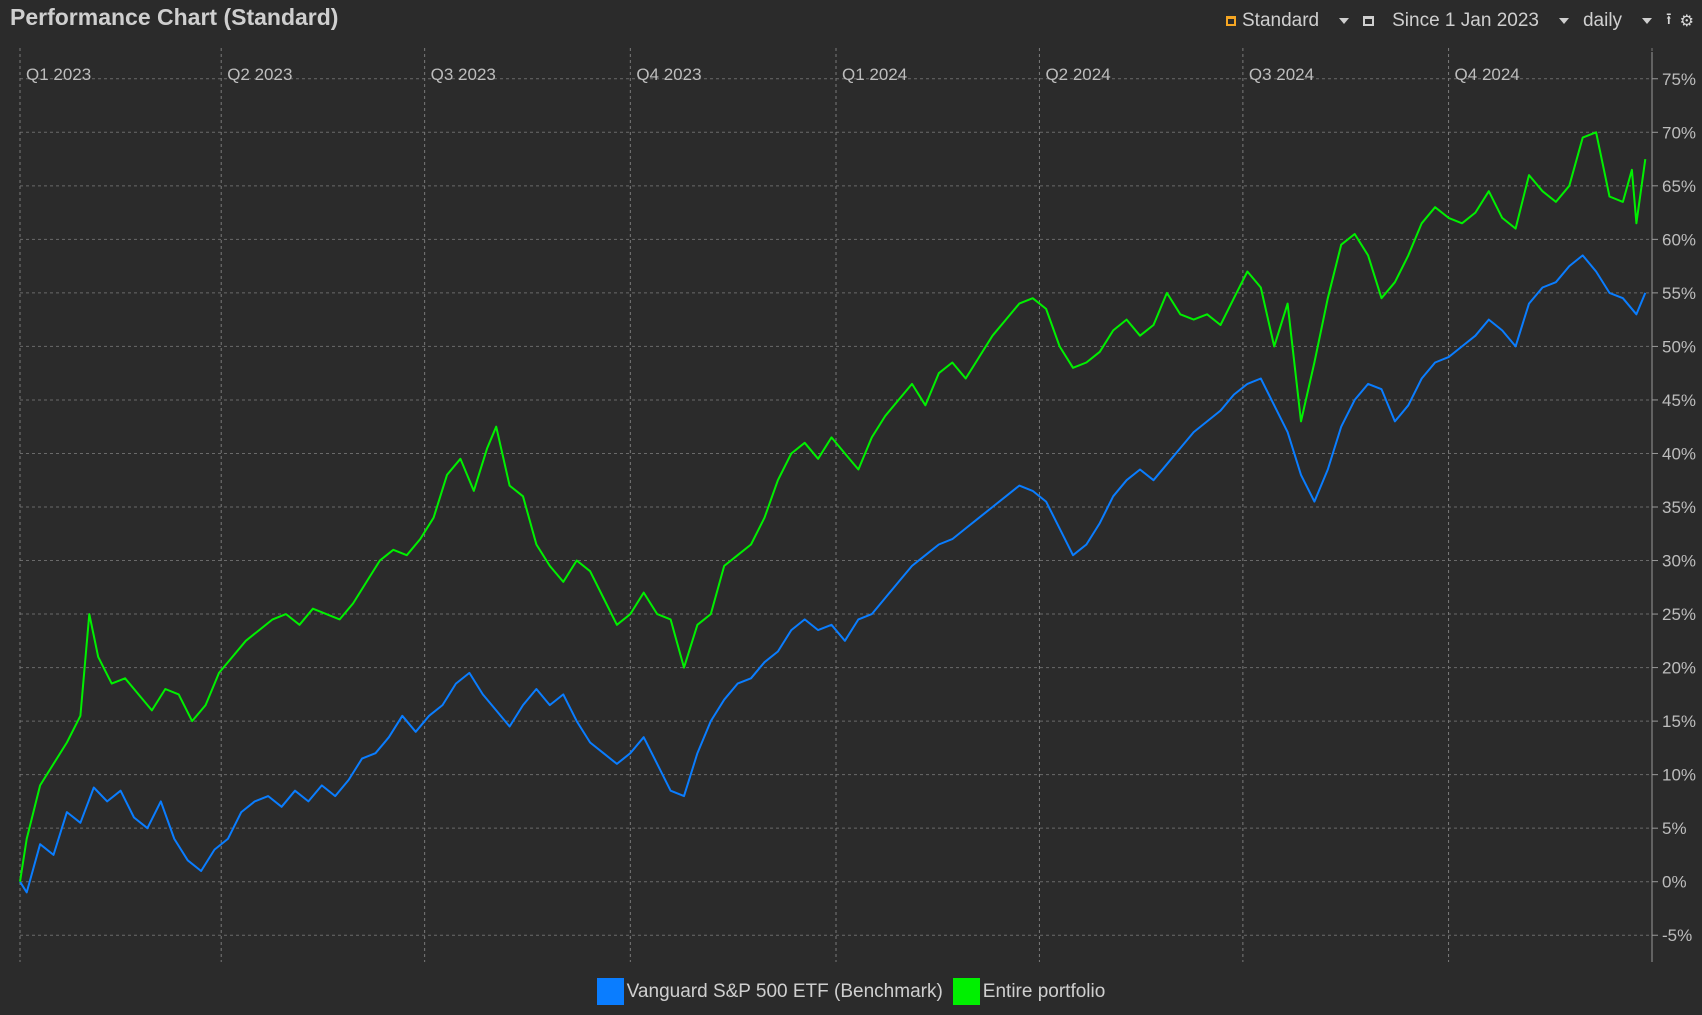 Image resolution: width=1702 pixels, height=1015 pixels. I want to click on calendar-icon, so click(1369, 21).